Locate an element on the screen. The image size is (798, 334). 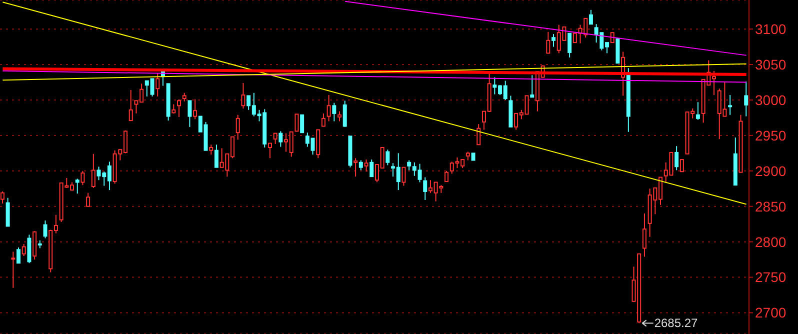
y-tick-label: 3000 is located at coordinates (770, 100).